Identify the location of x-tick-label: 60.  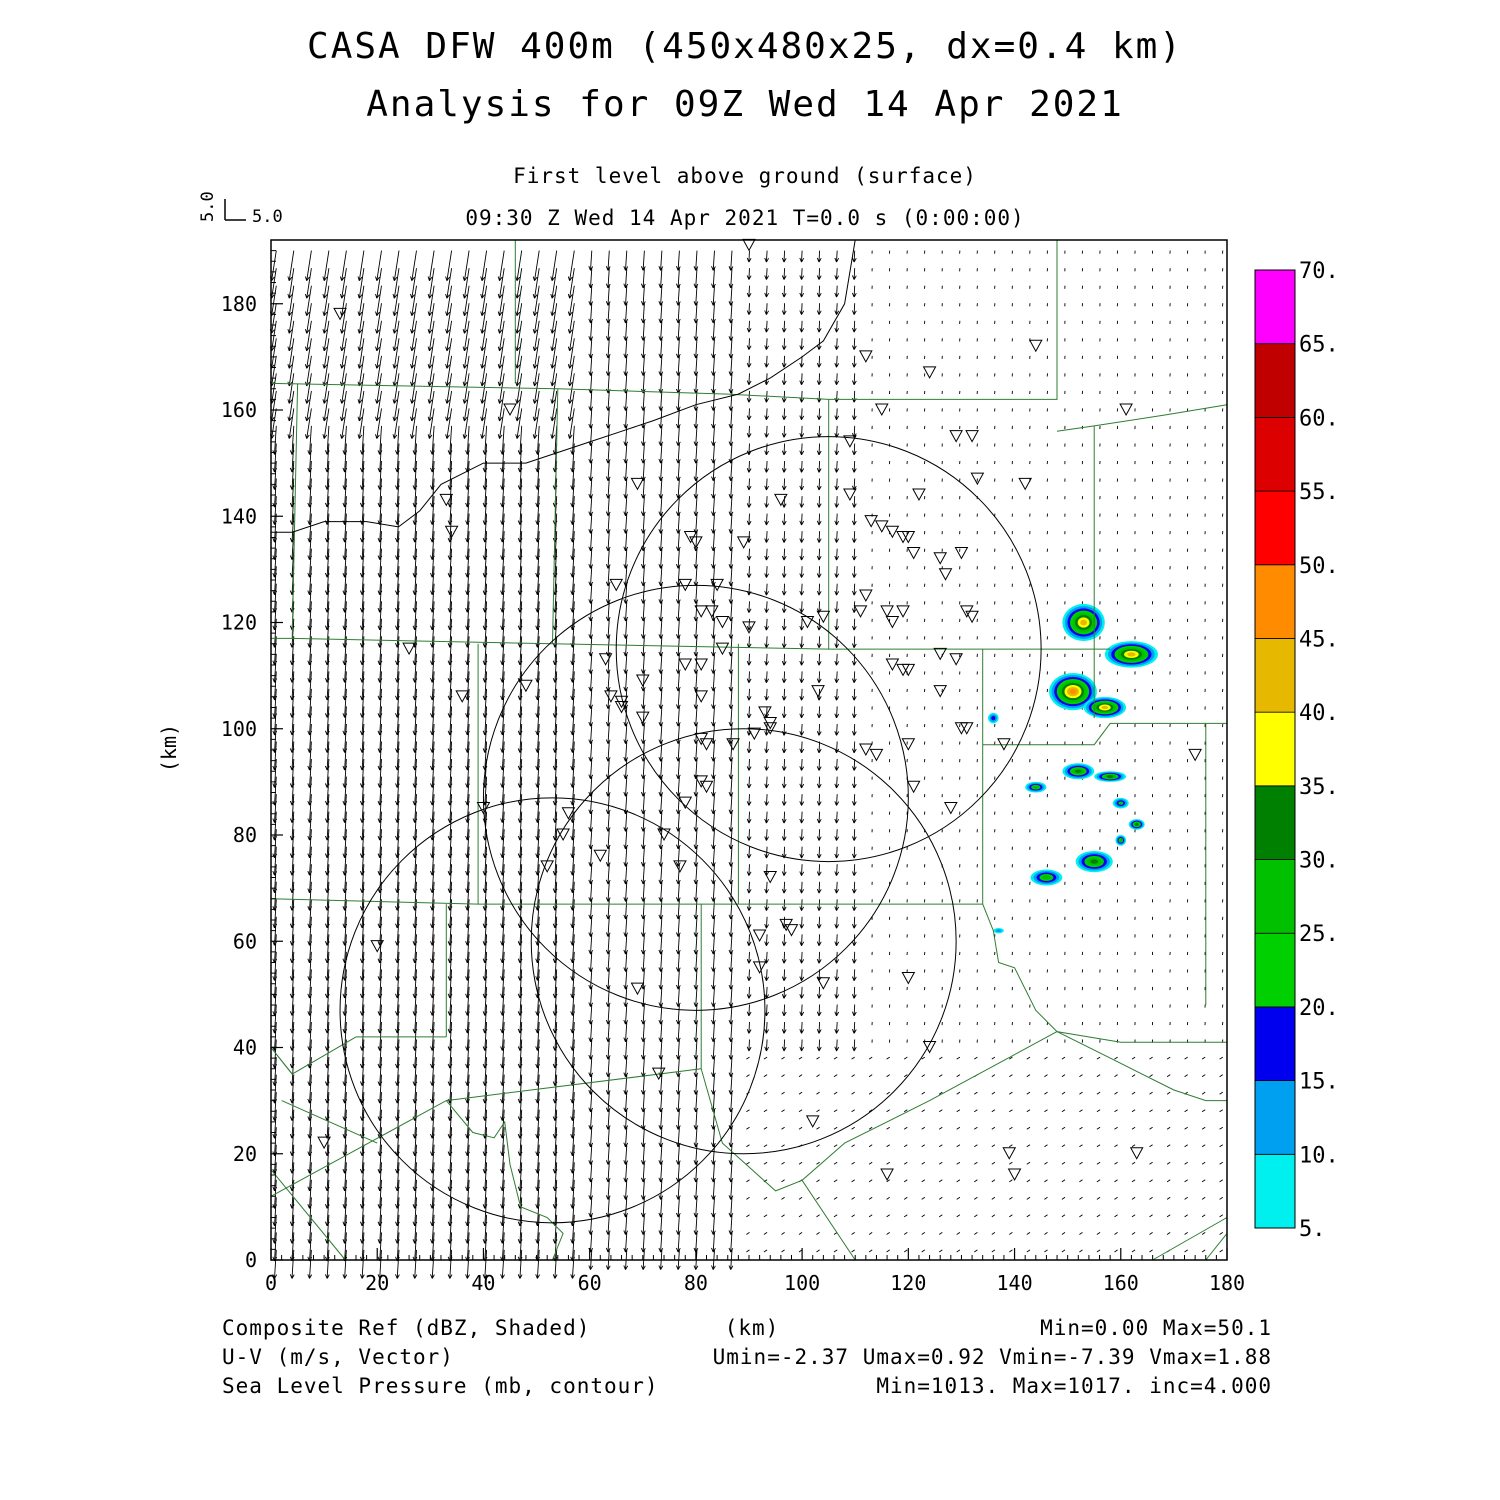
(590, 1283).